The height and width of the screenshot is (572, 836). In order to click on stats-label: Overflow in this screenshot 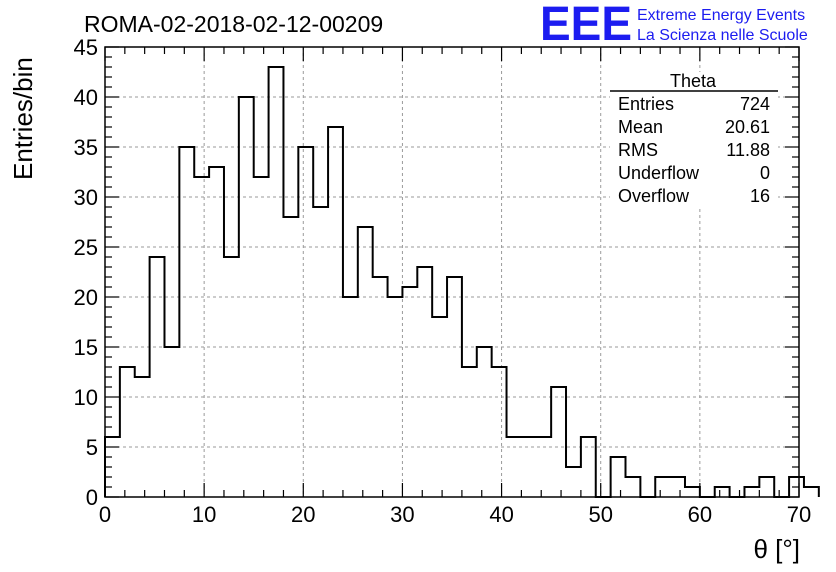, I will do `click(654, 196)`.